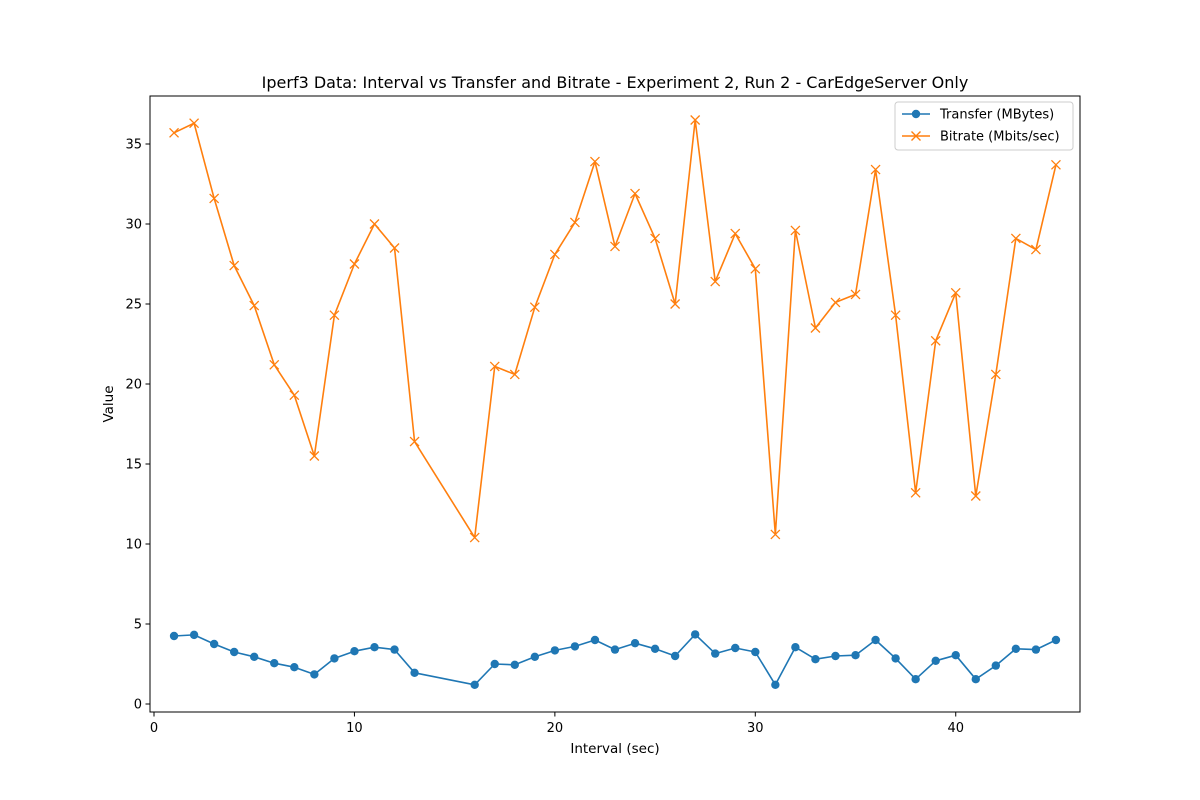  I want to click on x-axis-label: Interval (sec), so click(614, 749).